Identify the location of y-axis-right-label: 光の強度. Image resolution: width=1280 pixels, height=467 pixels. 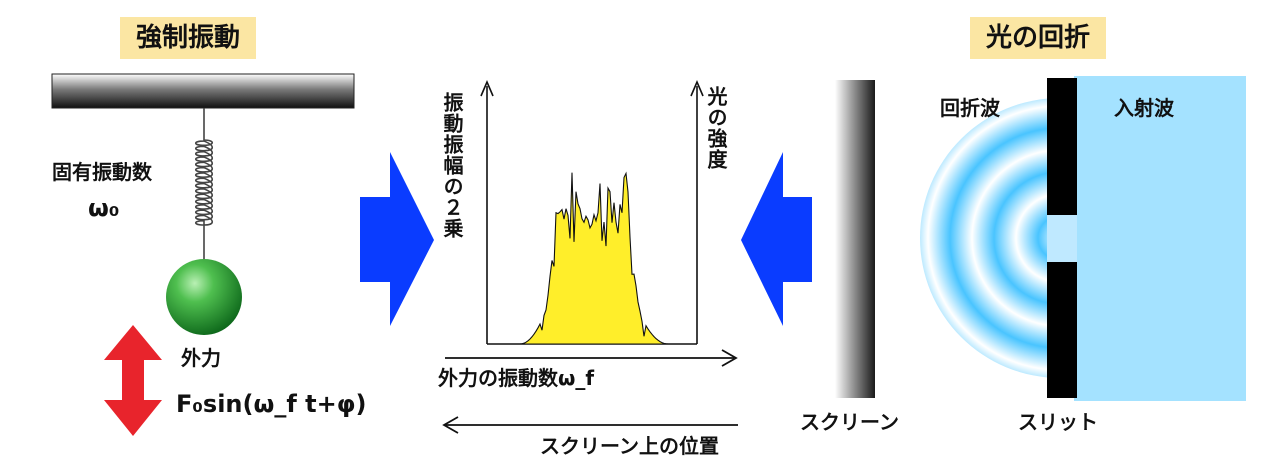
(716, 128).